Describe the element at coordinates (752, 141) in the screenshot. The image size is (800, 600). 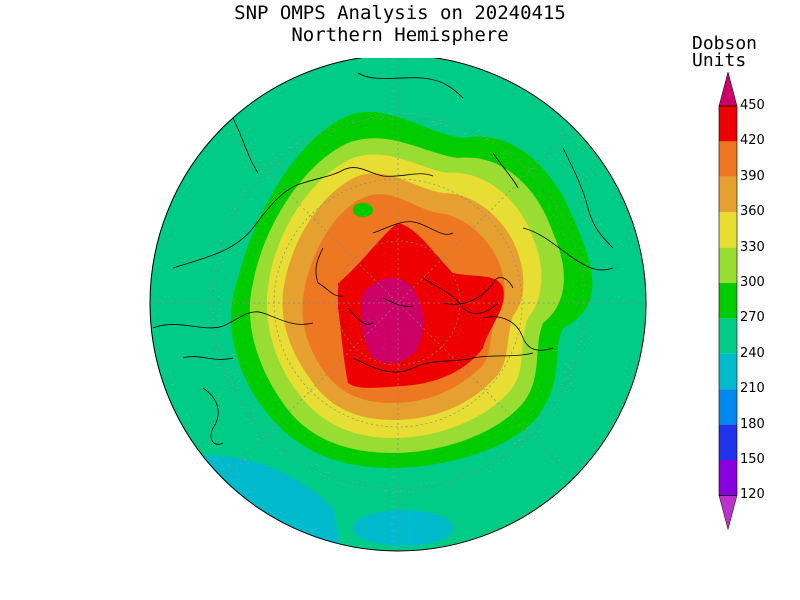
I see `colorbar-tick-label: 420` at that location.